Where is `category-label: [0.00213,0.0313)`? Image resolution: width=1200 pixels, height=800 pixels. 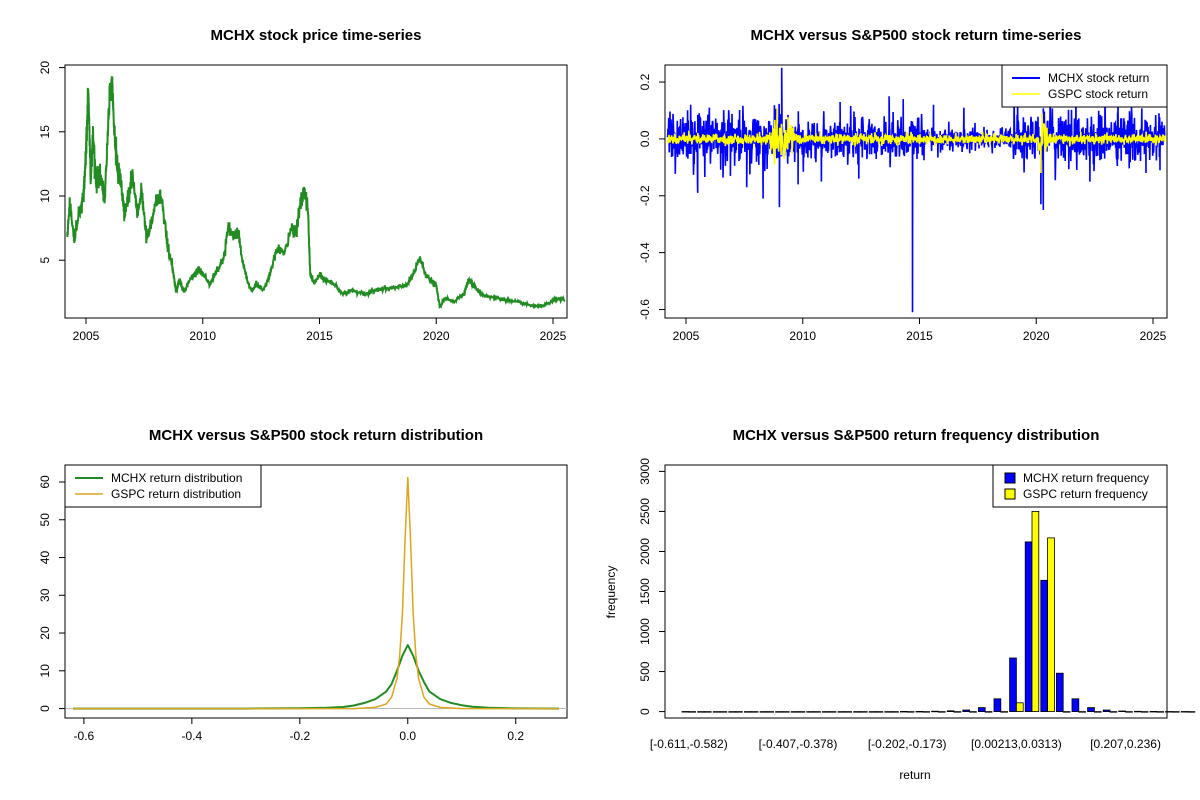 category-label: [0.00213,0.0313) is located at coordinates (1016, 744).